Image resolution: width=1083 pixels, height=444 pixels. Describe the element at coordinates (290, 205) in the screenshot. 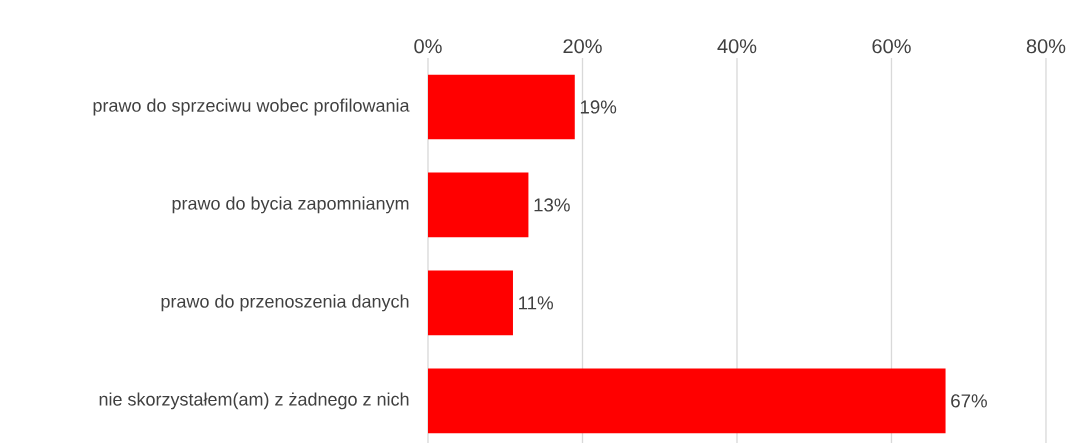

I see `y-tick-label: prawo do bycia zapomnianym` at that location.